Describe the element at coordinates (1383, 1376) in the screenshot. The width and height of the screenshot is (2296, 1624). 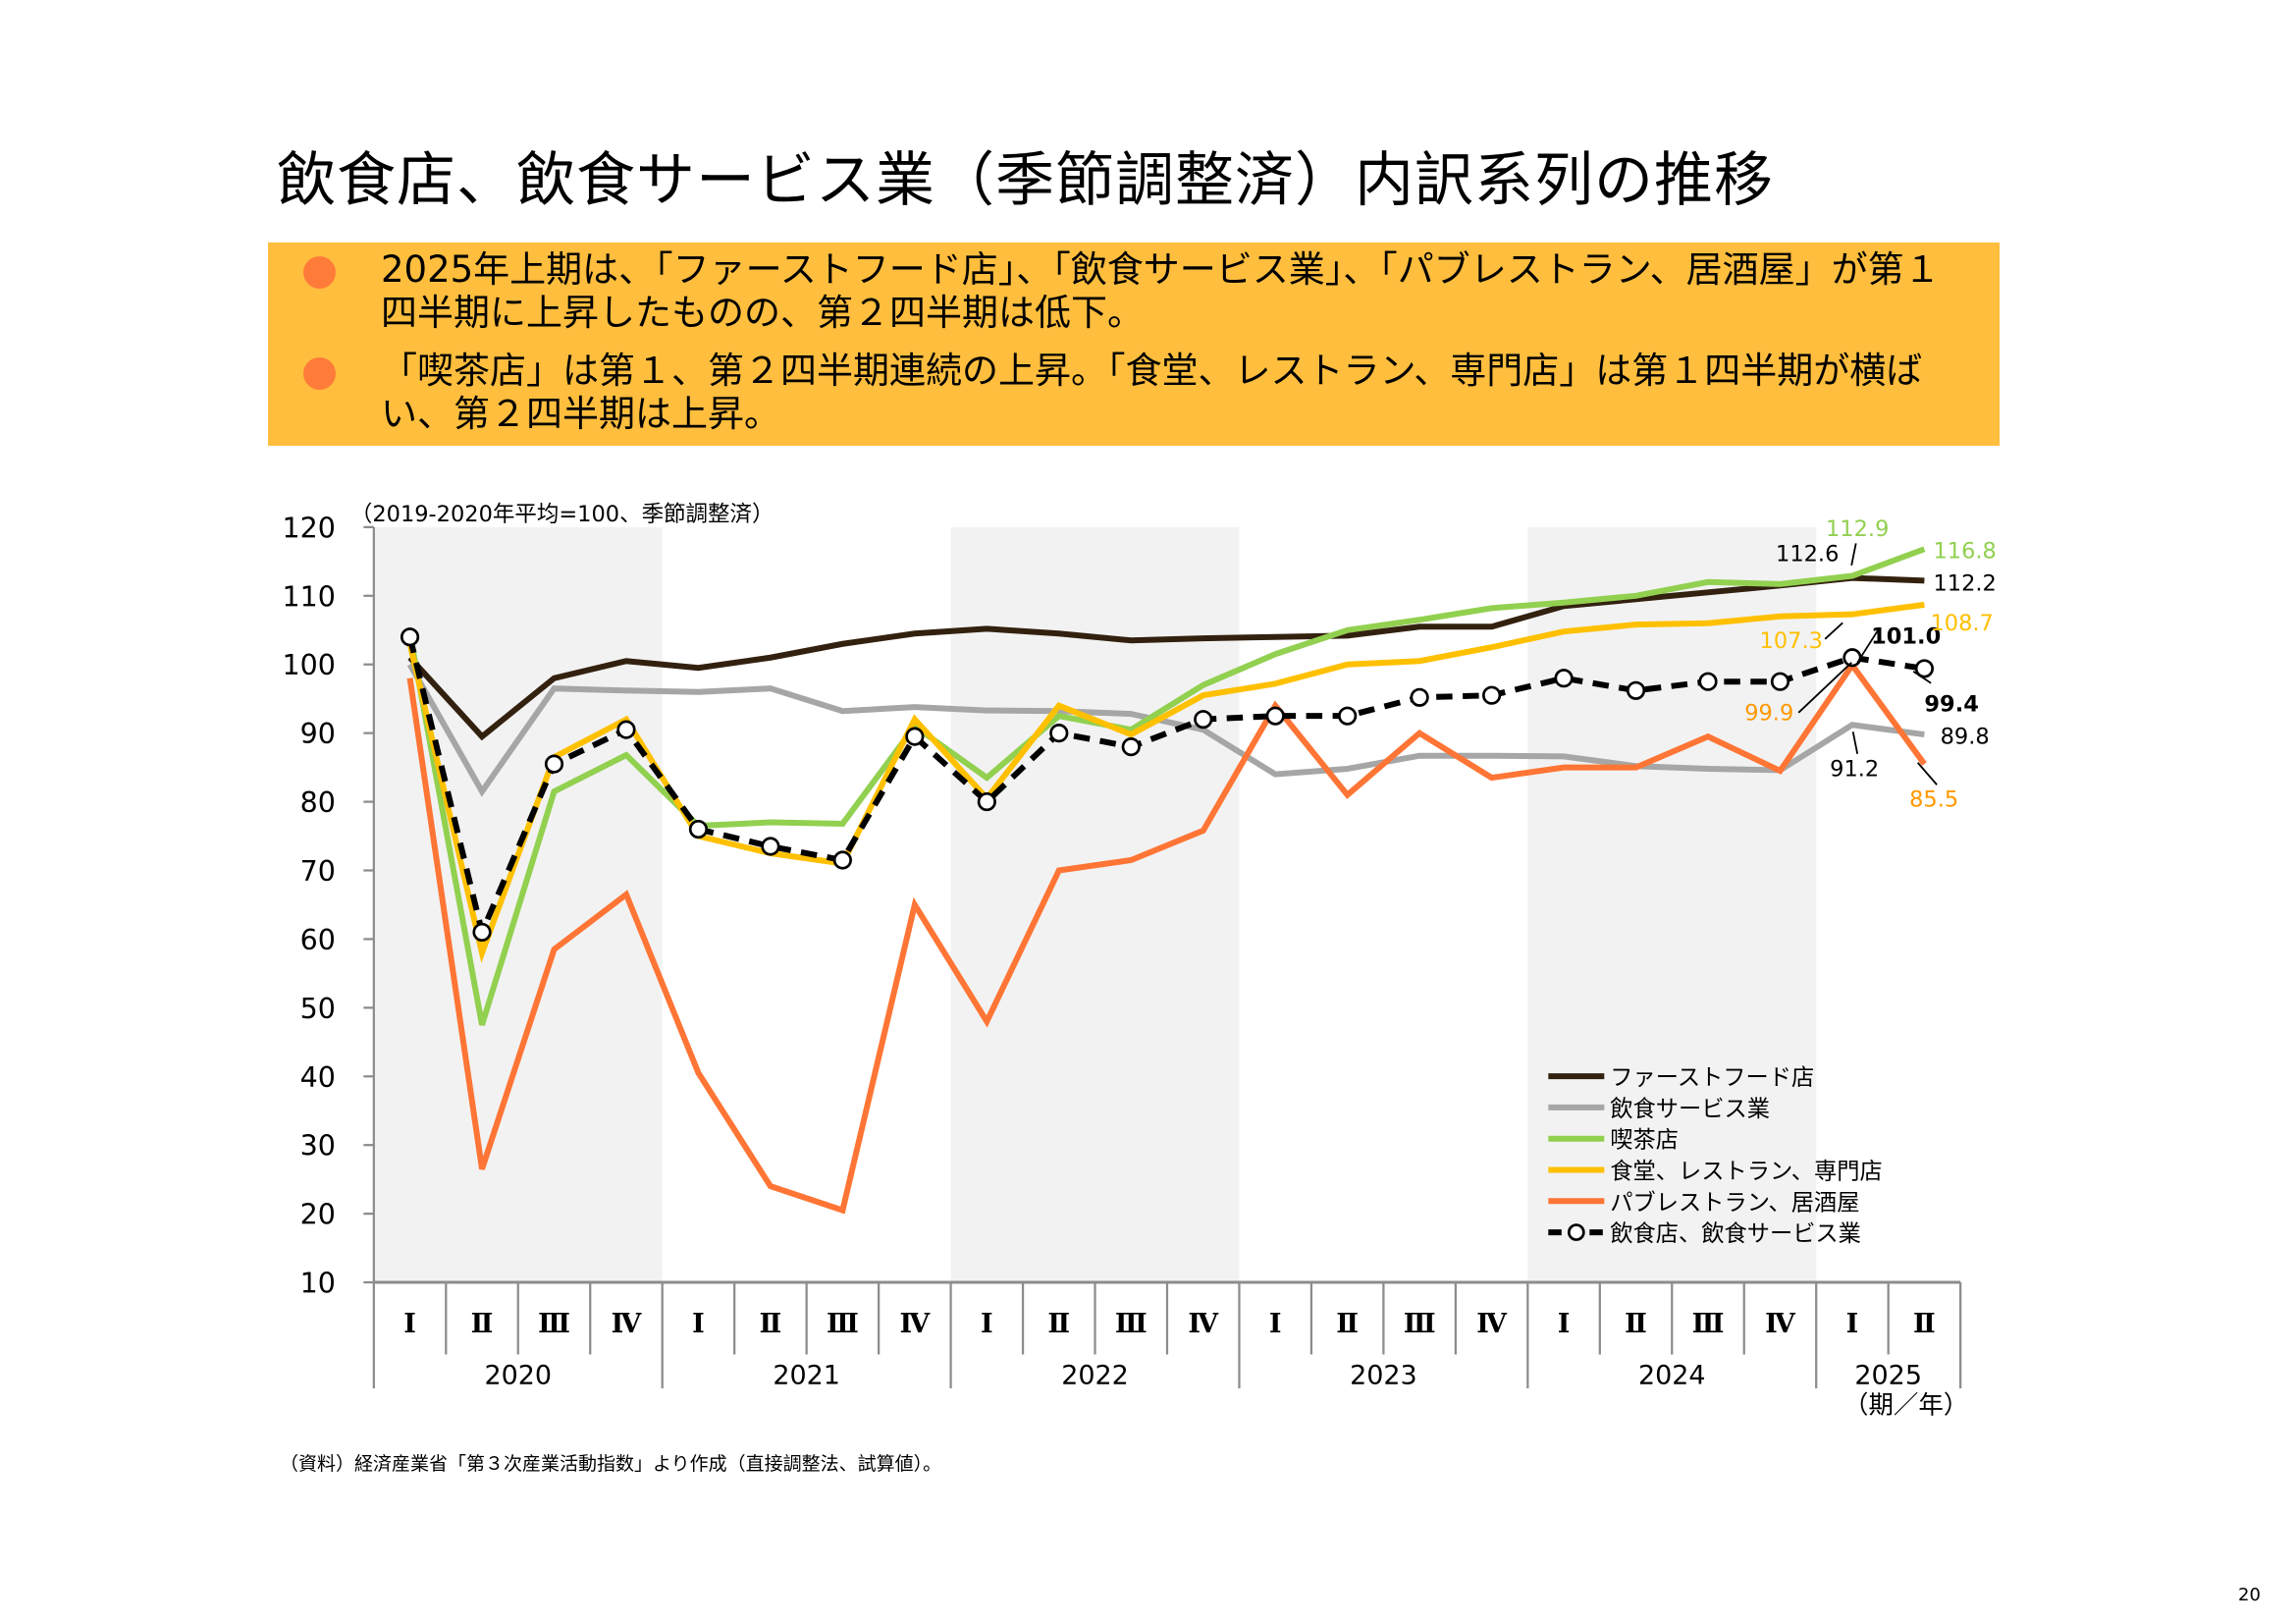
I see `year-label: 2023` at that location.